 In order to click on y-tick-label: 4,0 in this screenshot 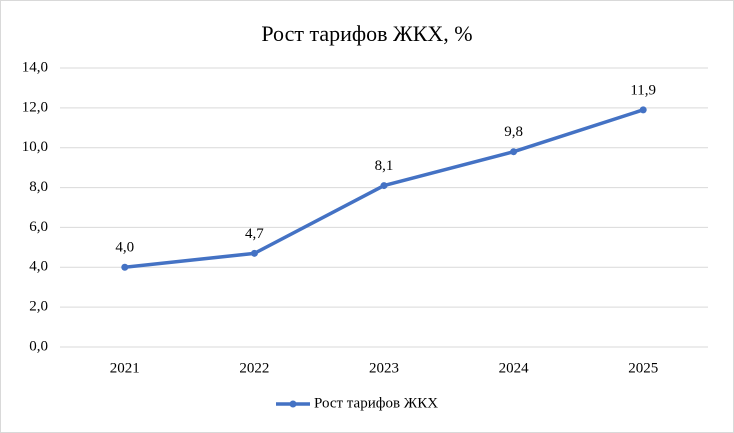, I will do `click(38, 267)`.